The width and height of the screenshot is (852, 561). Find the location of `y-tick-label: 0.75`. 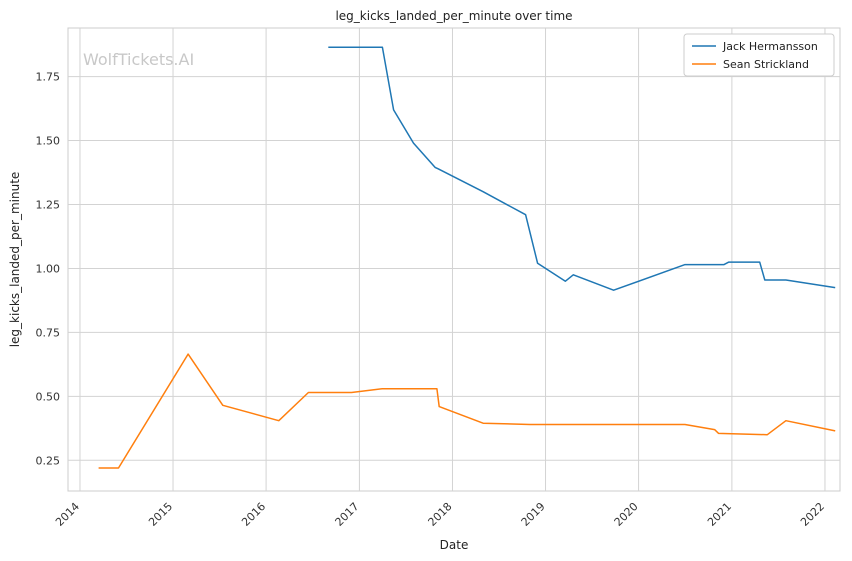

y-tick-label: 0.75 is located at coordinates (48, 332).